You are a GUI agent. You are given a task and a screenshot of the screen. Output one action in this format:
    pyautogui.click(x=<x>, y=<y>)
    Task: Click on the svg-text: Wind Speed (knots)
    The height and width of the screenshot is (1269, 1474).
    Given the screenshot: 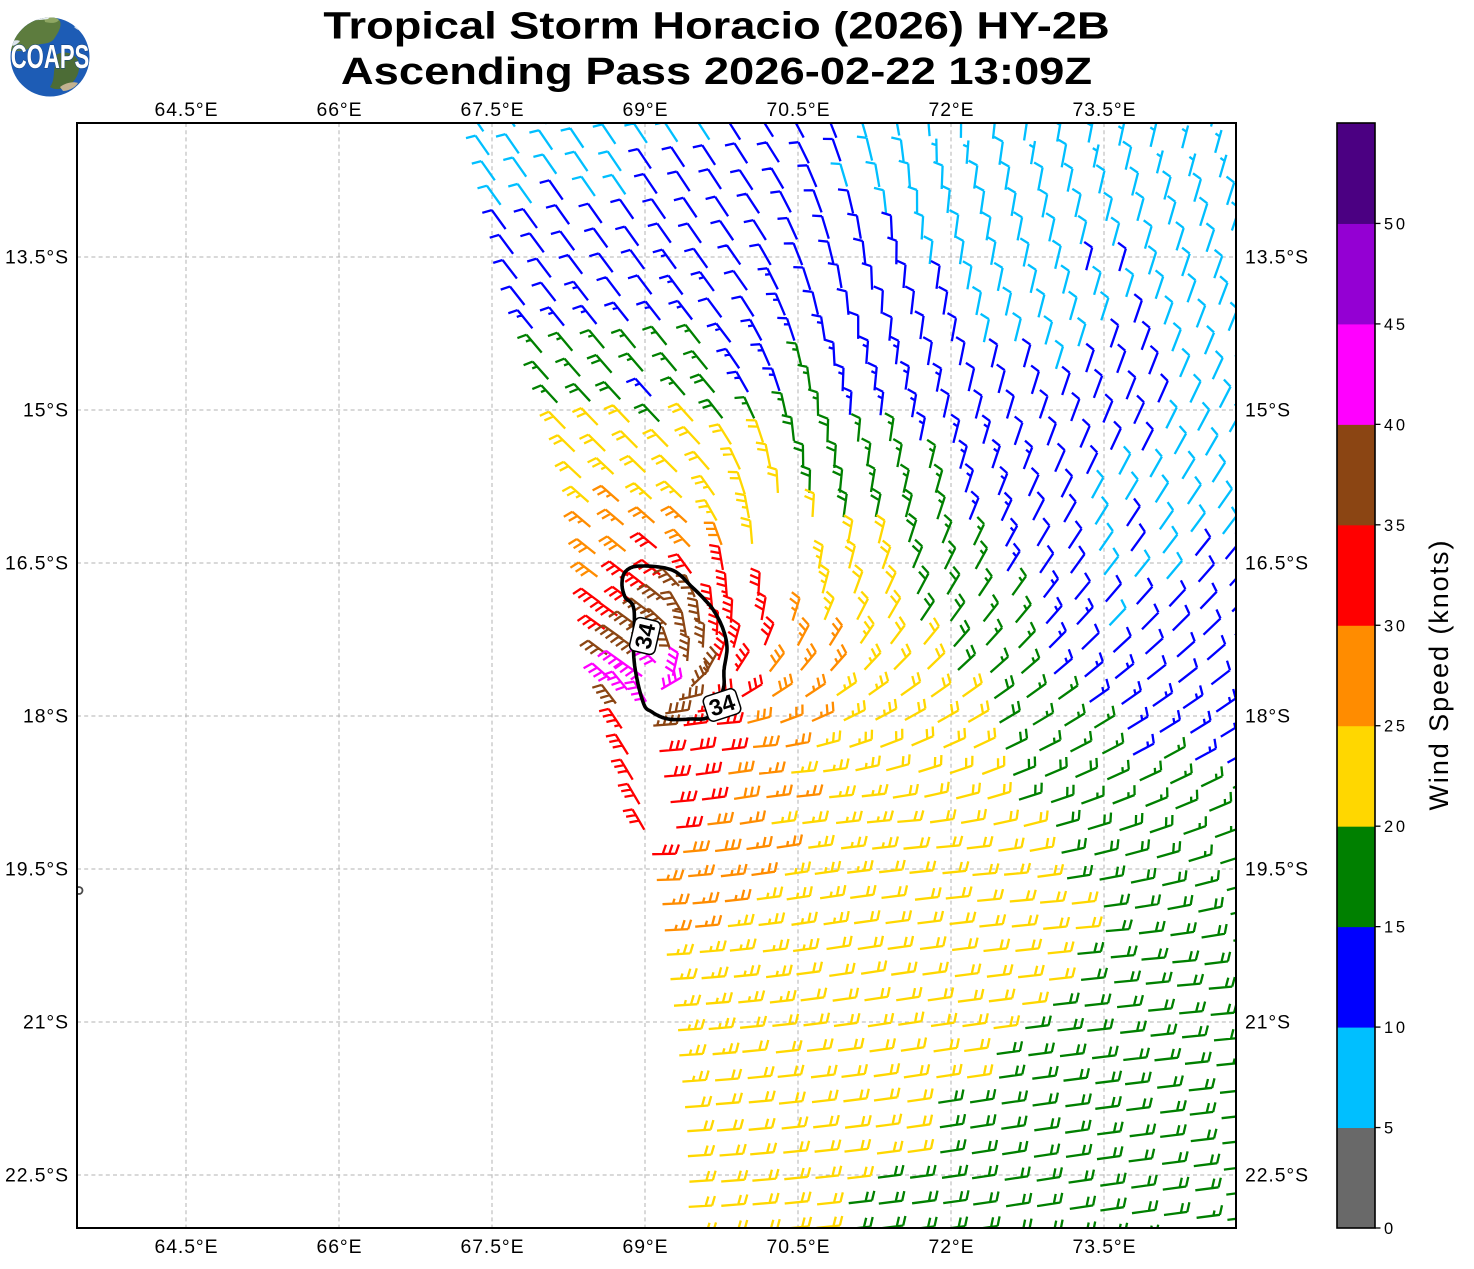 What is the action you would take?
    pyautogui.click(x=1439, y=676)
    